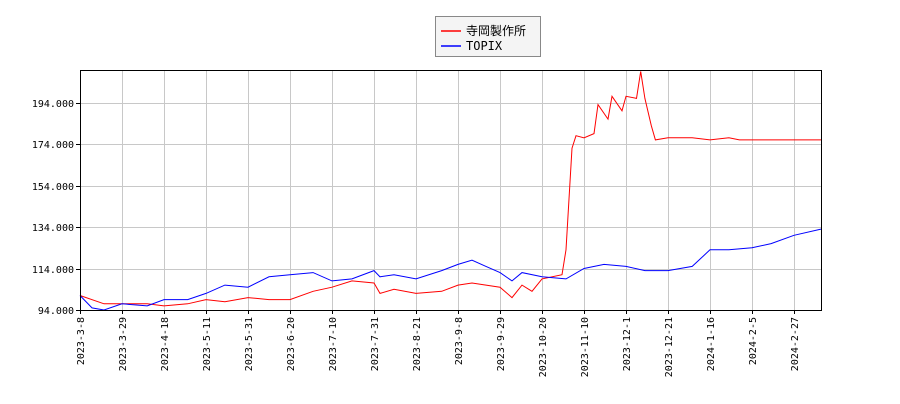  What do you see at coordinates (753, 341) in the screenshot?
I see `x-tick-label: 2024-2-5` at bounding box center [753, 341].